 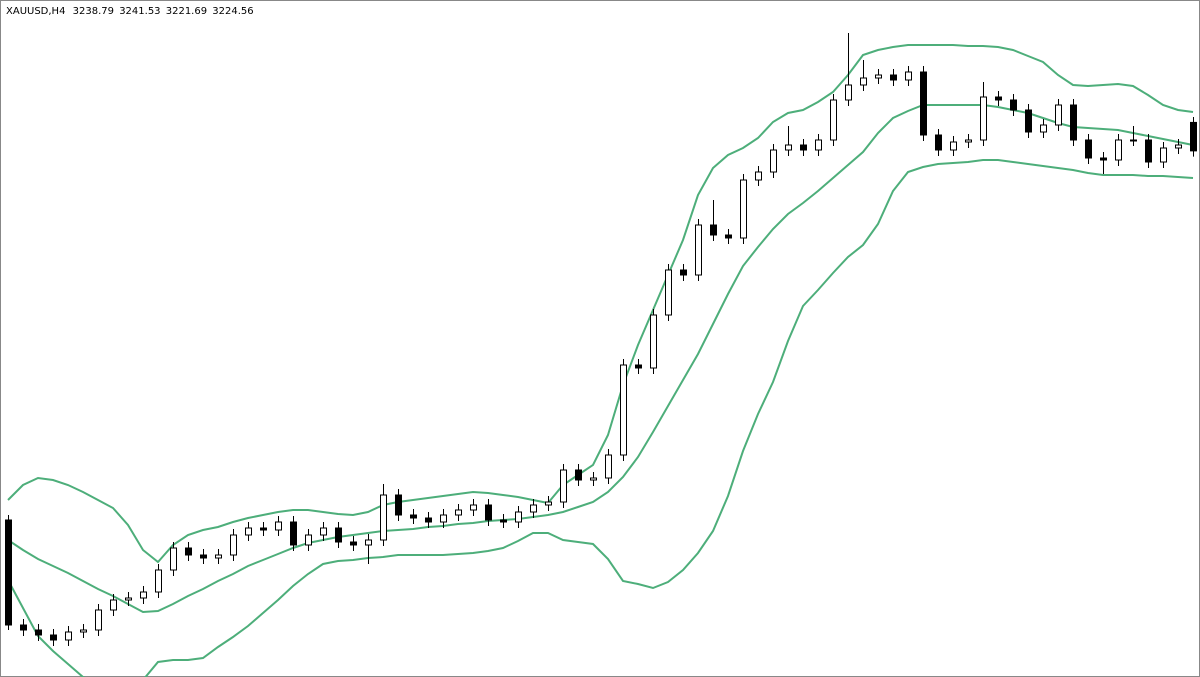 I want to click on low-value: 3221.69, so click(x=186, y=11).